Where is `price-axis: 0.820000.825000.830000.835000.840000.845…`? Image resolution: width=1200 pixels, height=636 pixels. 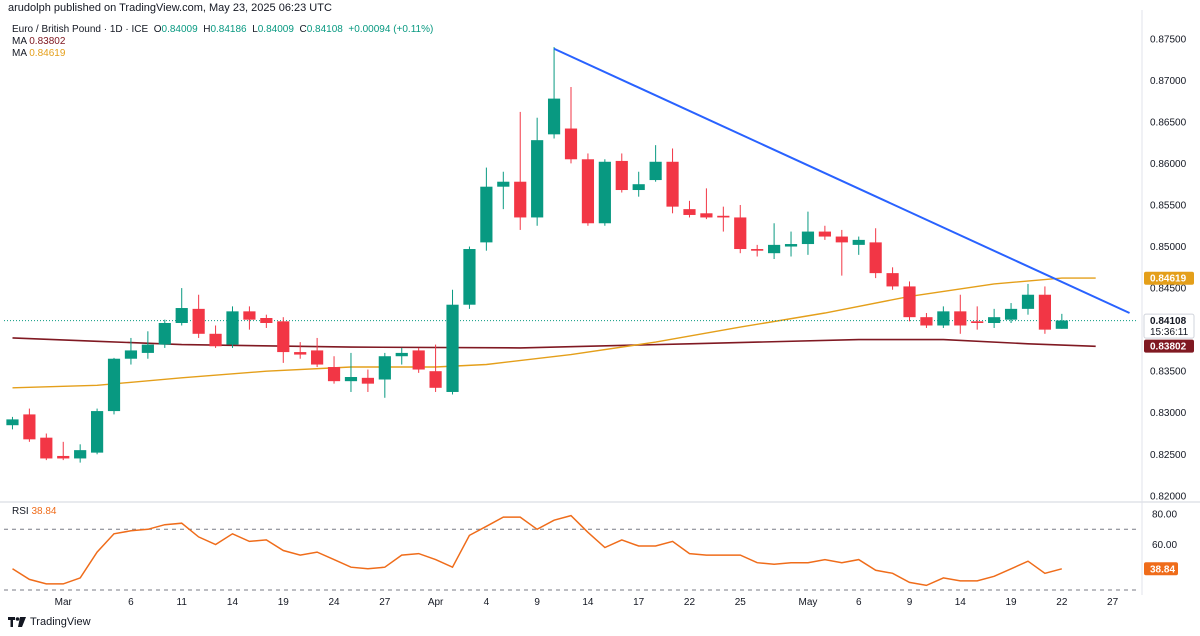
price-axis: 0.820000.825000.830000.835000.840000.845… is located at coordinates (1168, 268).